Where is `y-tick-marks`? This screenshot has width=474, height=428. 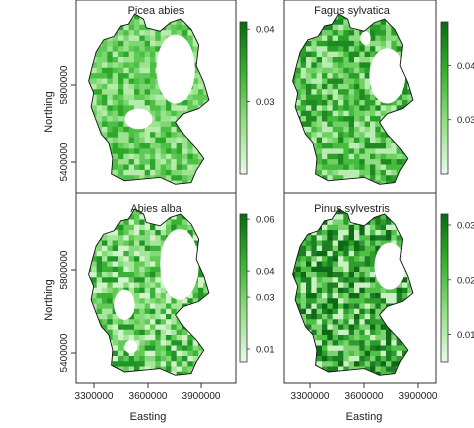 y-tick-marks is located at coordinates (73, 219).